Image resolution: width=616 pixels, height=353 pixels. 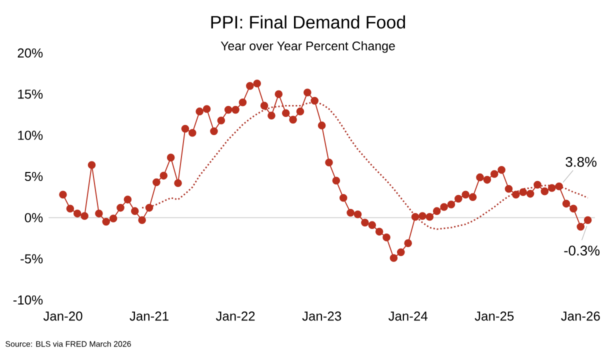 I want to click on y-tick-label: -10%, so click(x=28, y=300).